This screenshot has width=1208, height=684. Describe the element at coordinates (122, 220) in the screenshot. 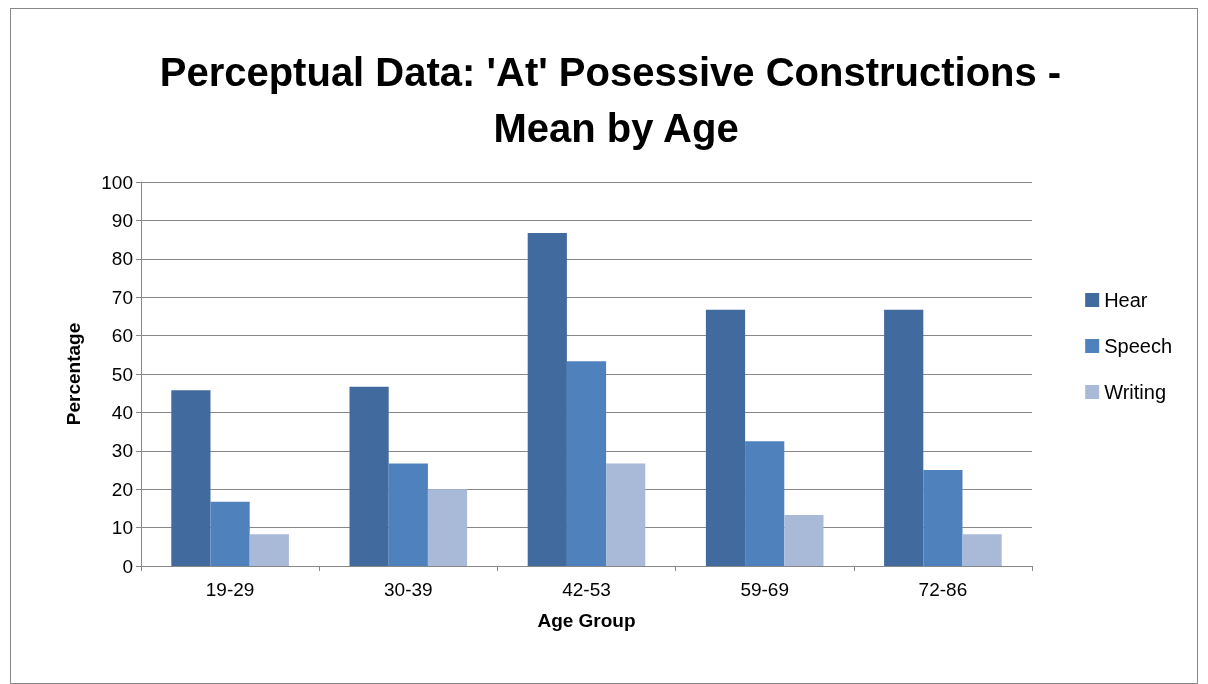

I see `y-tick-label: 90` at that location.